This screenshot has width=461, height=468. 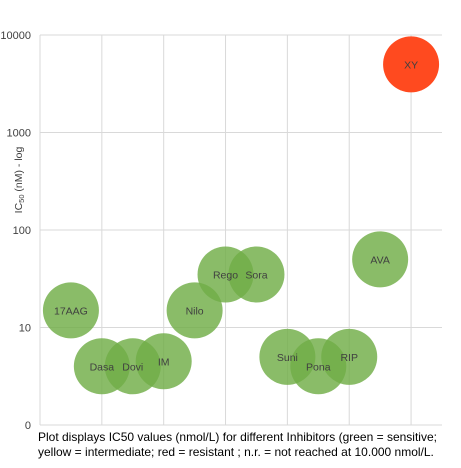 I want to click on bubble-label-nilo: Nilo, so click(x=195, y=311).